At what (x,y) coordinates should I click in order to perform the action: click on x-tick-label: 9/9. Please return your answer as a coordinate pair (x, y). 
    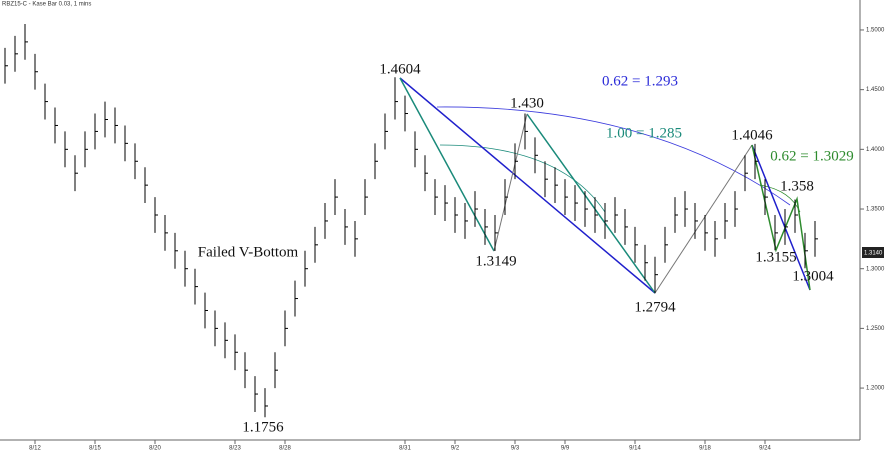
    Looking at the image, I should click on (565, 449).